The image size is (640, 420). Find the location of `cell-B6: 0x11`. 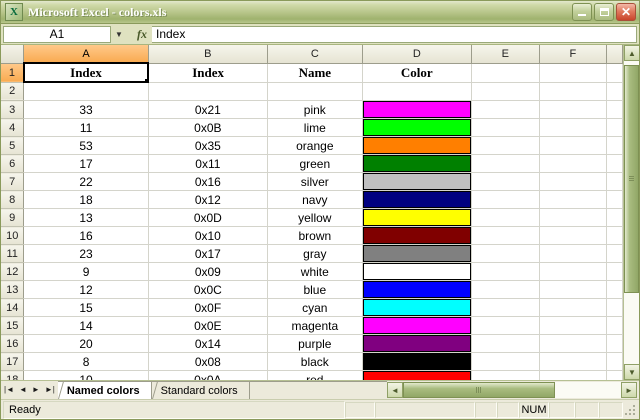

cell-B6: 0x11 is located at coordinates (208, 163).